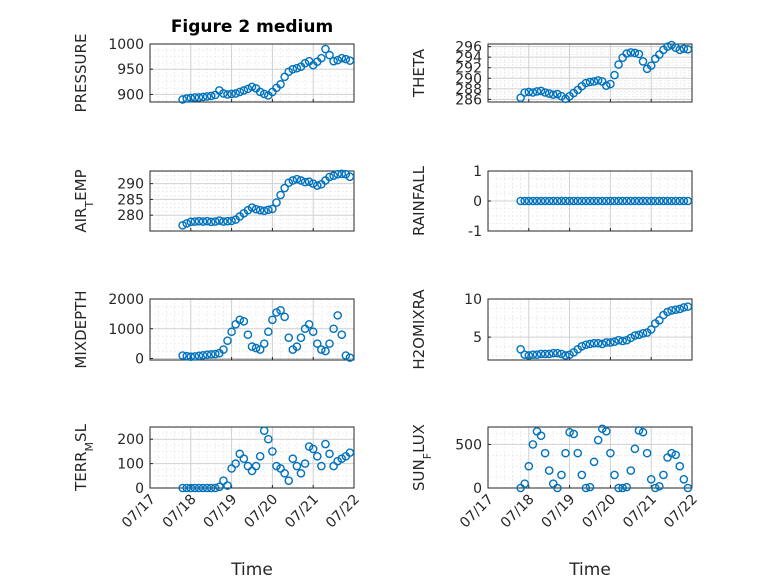  I want to click on x-tick-label: 07/20, so click(599, 512).